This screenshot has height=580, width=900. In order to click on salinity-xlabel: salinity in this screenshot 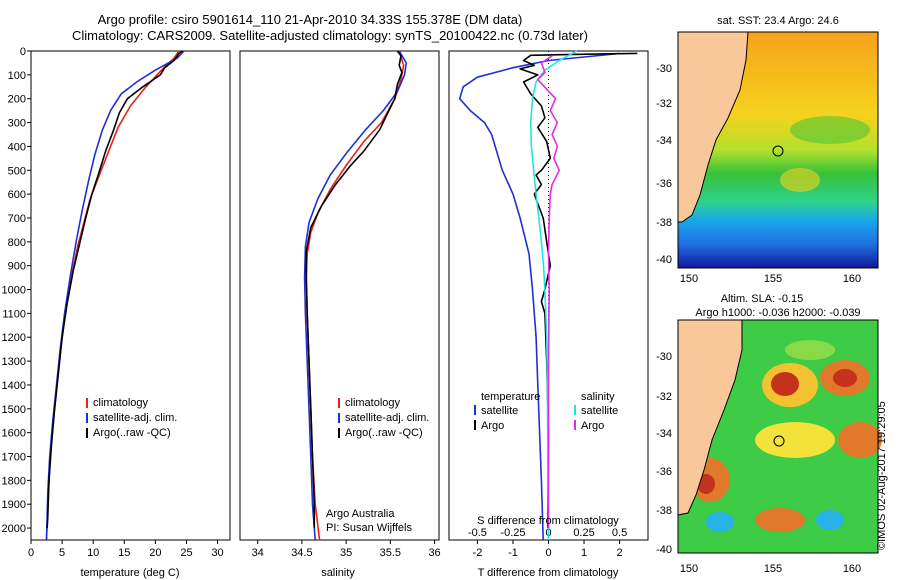, I will do `click(338, 573)`.